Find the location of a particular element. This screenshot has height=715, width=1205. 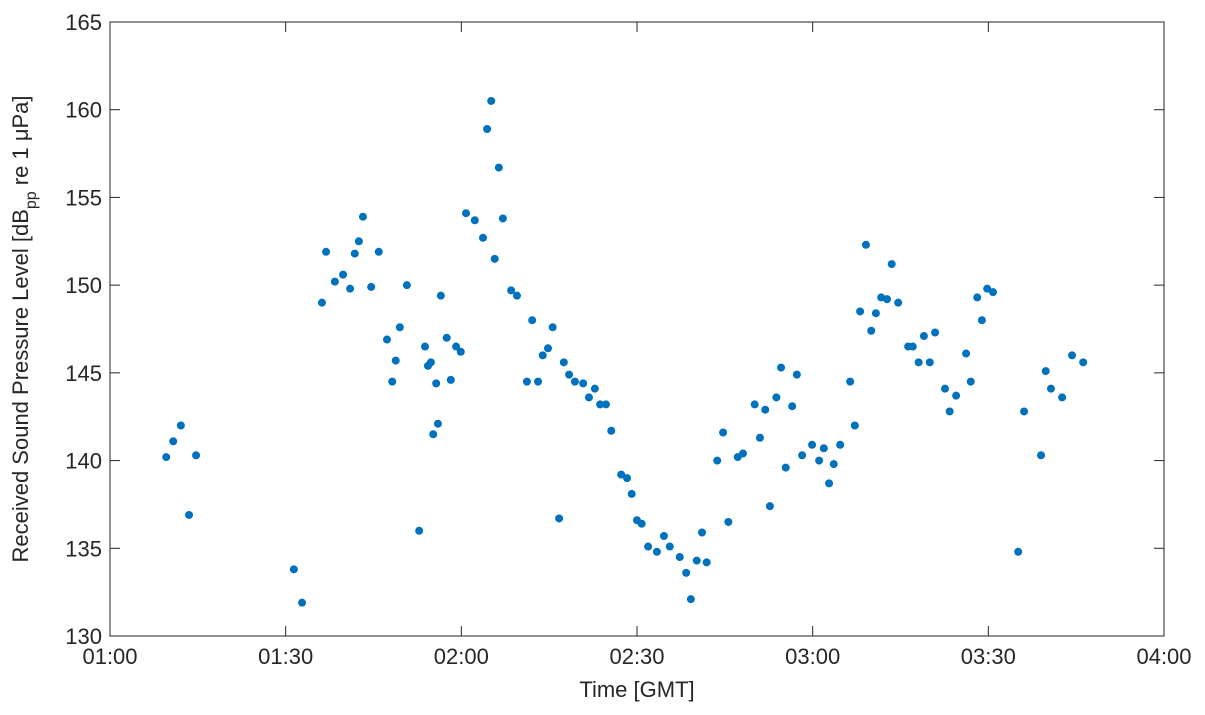

x-tick-label: 04:00 is located at coordinates (1163, 656).